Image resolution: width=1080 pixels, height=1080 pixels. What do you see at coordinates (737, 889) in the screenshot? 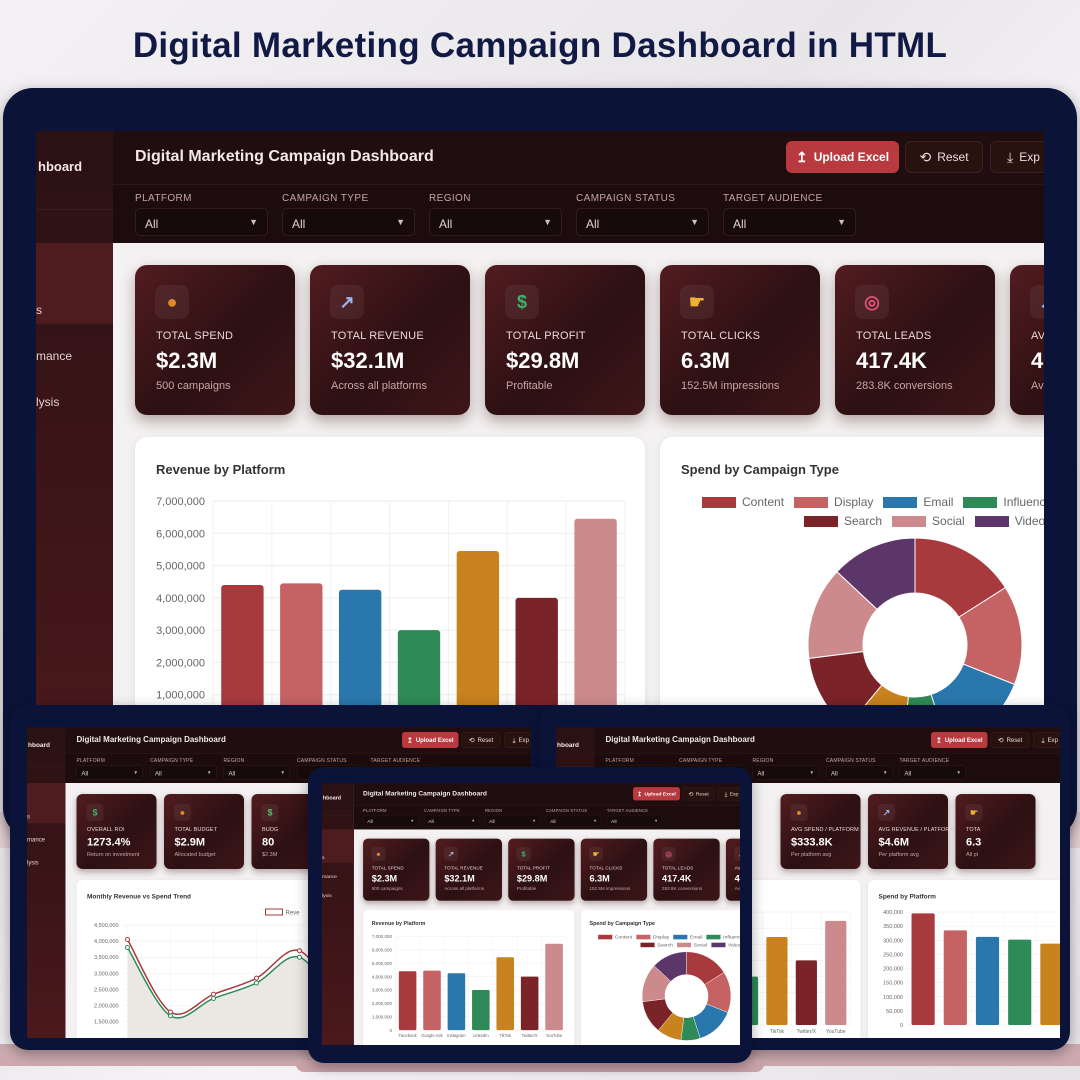
I see `kpi-subtext: Av` at bounding box center [737, 889].